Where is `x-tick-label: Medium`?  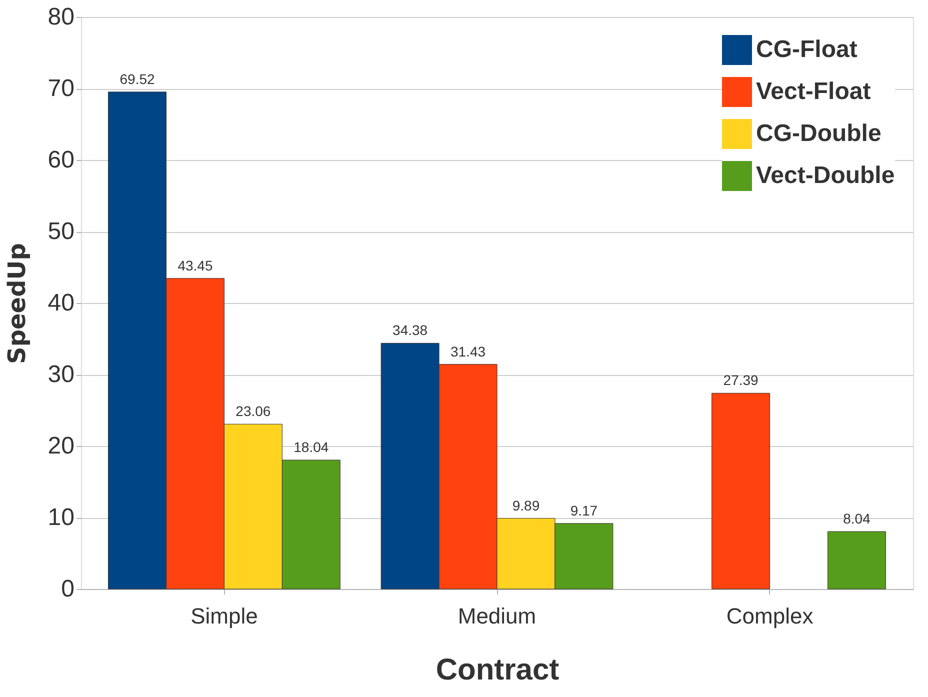
x-tick-label: Medium is located at coordinates (497, 616).